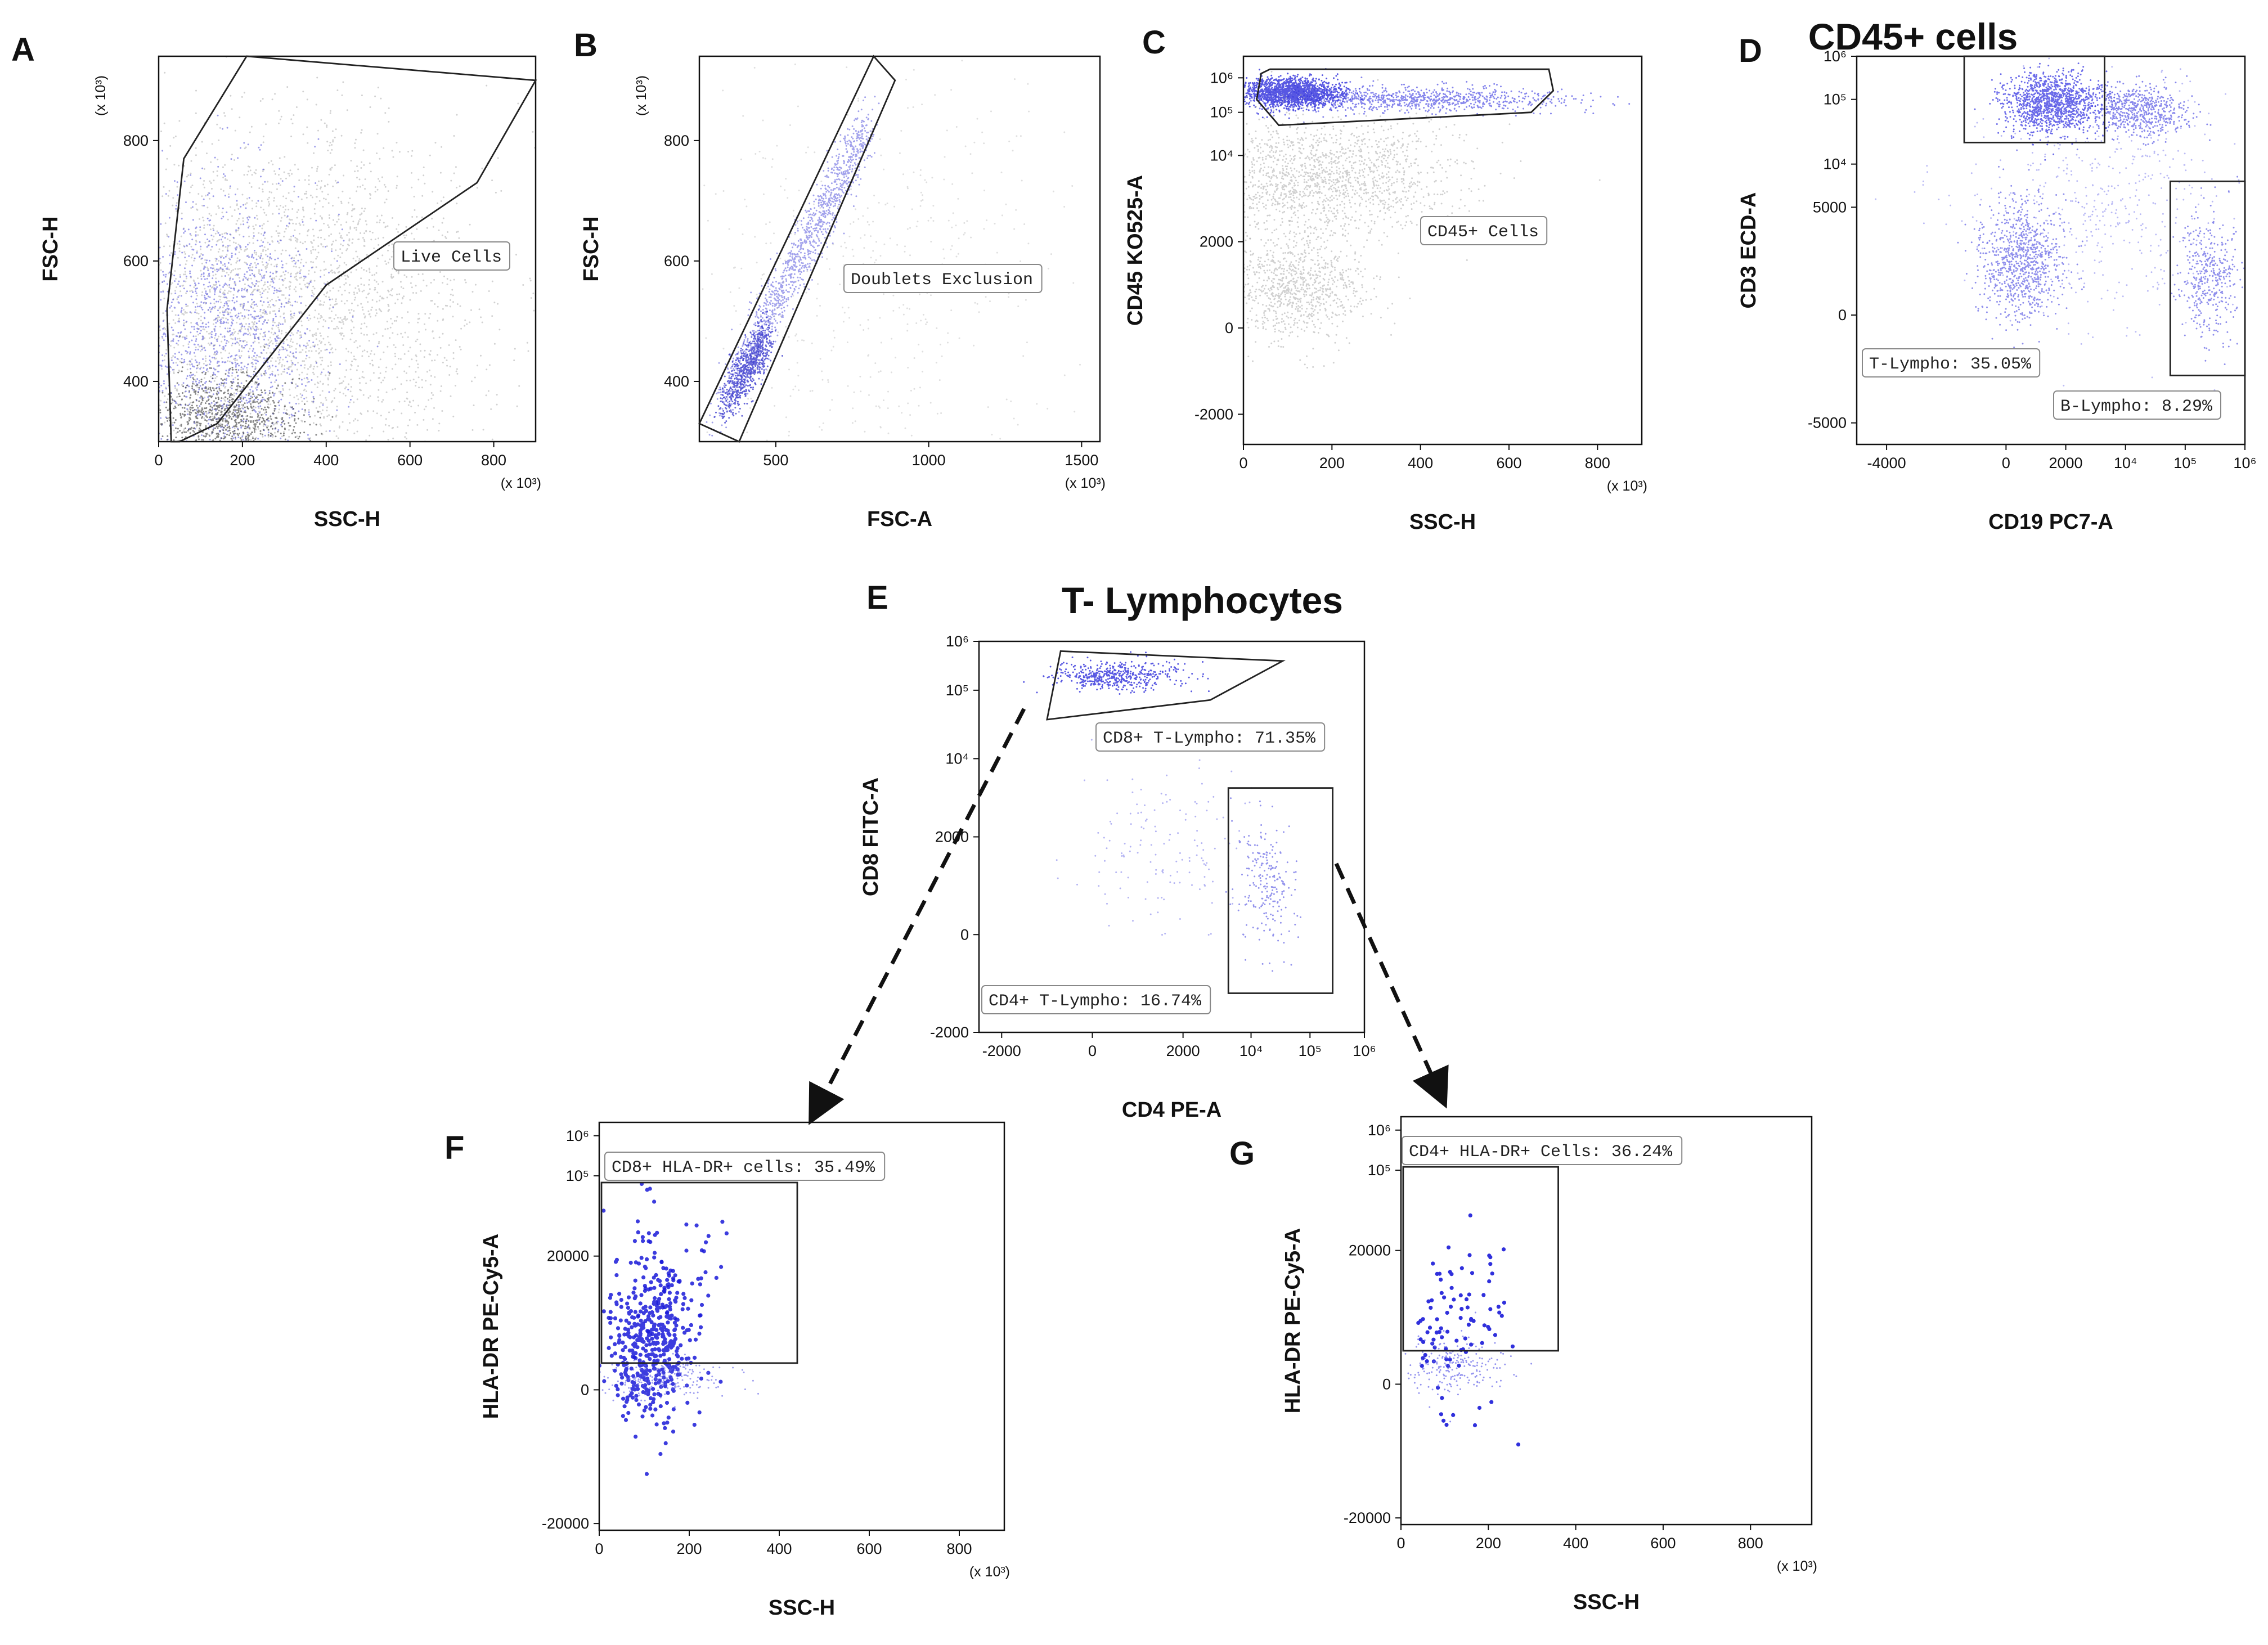  I want to click on gate-label: T-Lympho: 35.05%, so click(1951, 363).